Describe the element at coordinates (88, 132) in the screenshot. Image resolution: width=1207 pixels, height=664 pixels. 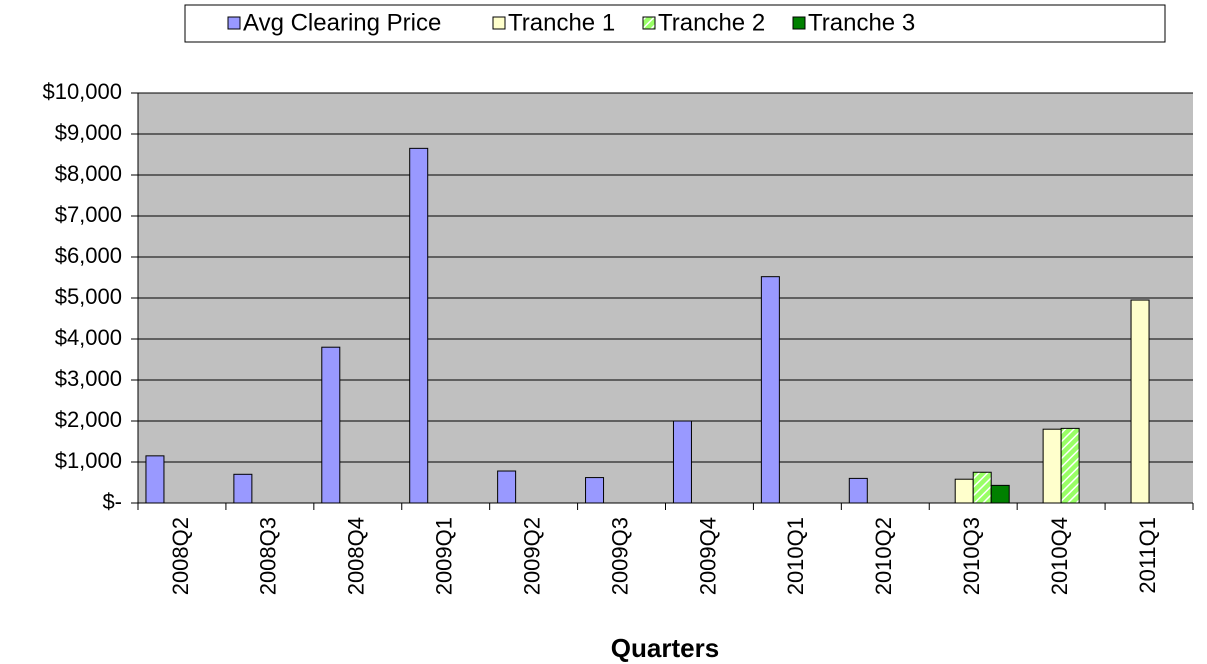
I see `y-tick-label: $9,000` at that location.